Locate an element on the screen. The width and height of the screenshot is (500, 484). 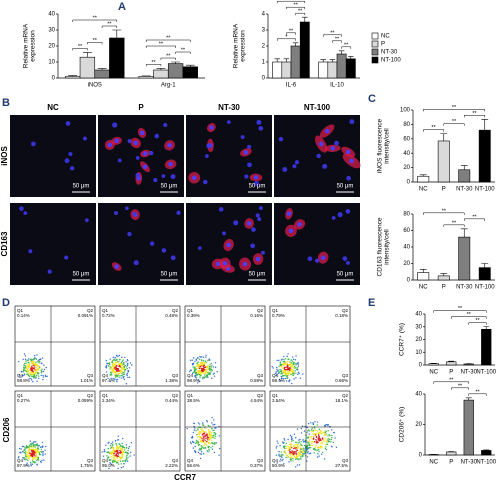
flow-plot is located at coordinates (55, 431).